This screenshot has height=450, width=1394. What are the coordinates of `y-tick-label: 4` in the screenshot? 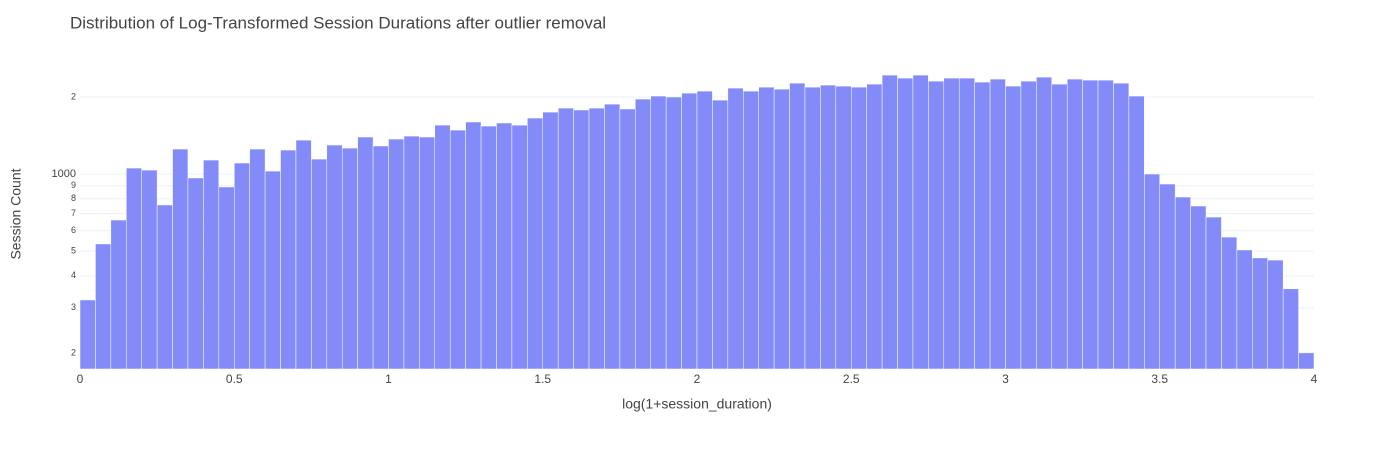 It's located at (73, 275).